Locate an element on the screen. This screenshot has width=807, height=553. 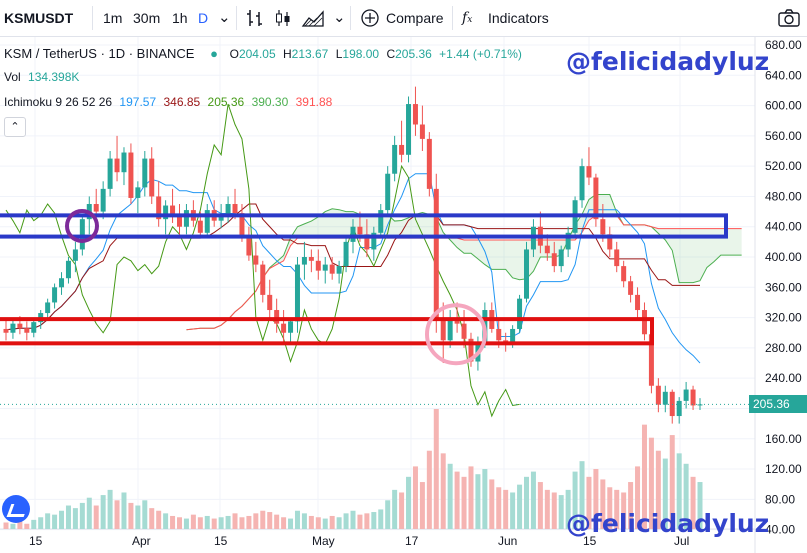
x-tick-label: Jul is located at coordinates (681, 541).